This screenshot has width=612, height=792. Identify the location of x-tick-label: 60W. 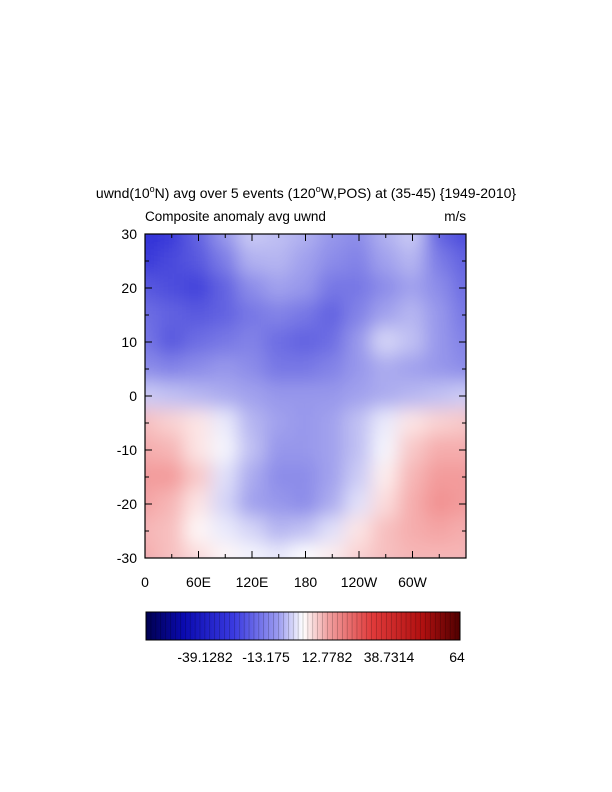
(413, 582).